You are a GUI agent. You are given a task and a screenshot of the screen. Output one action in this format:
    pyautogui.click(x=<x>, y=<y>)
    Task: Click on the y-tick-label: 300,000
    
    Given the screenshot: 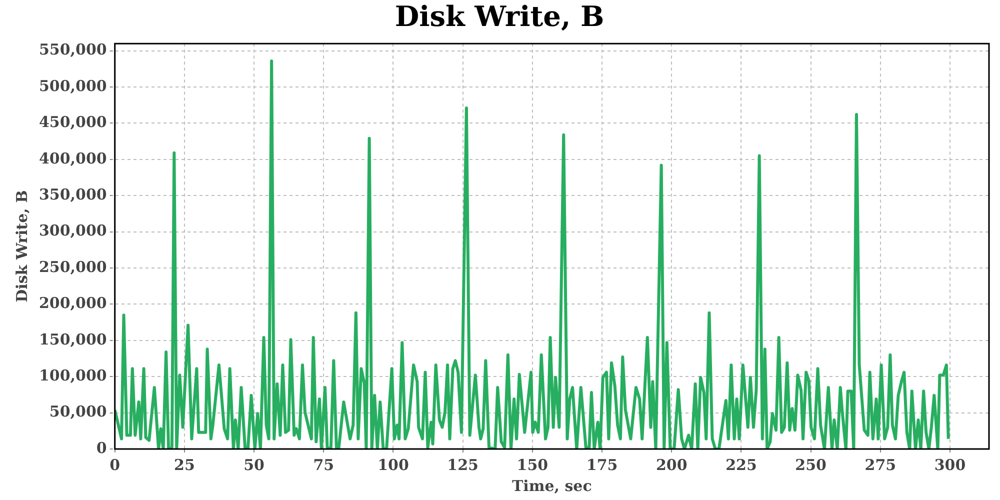 What is the action you would take?
    pyautogui.click(x=72, y=231)
    